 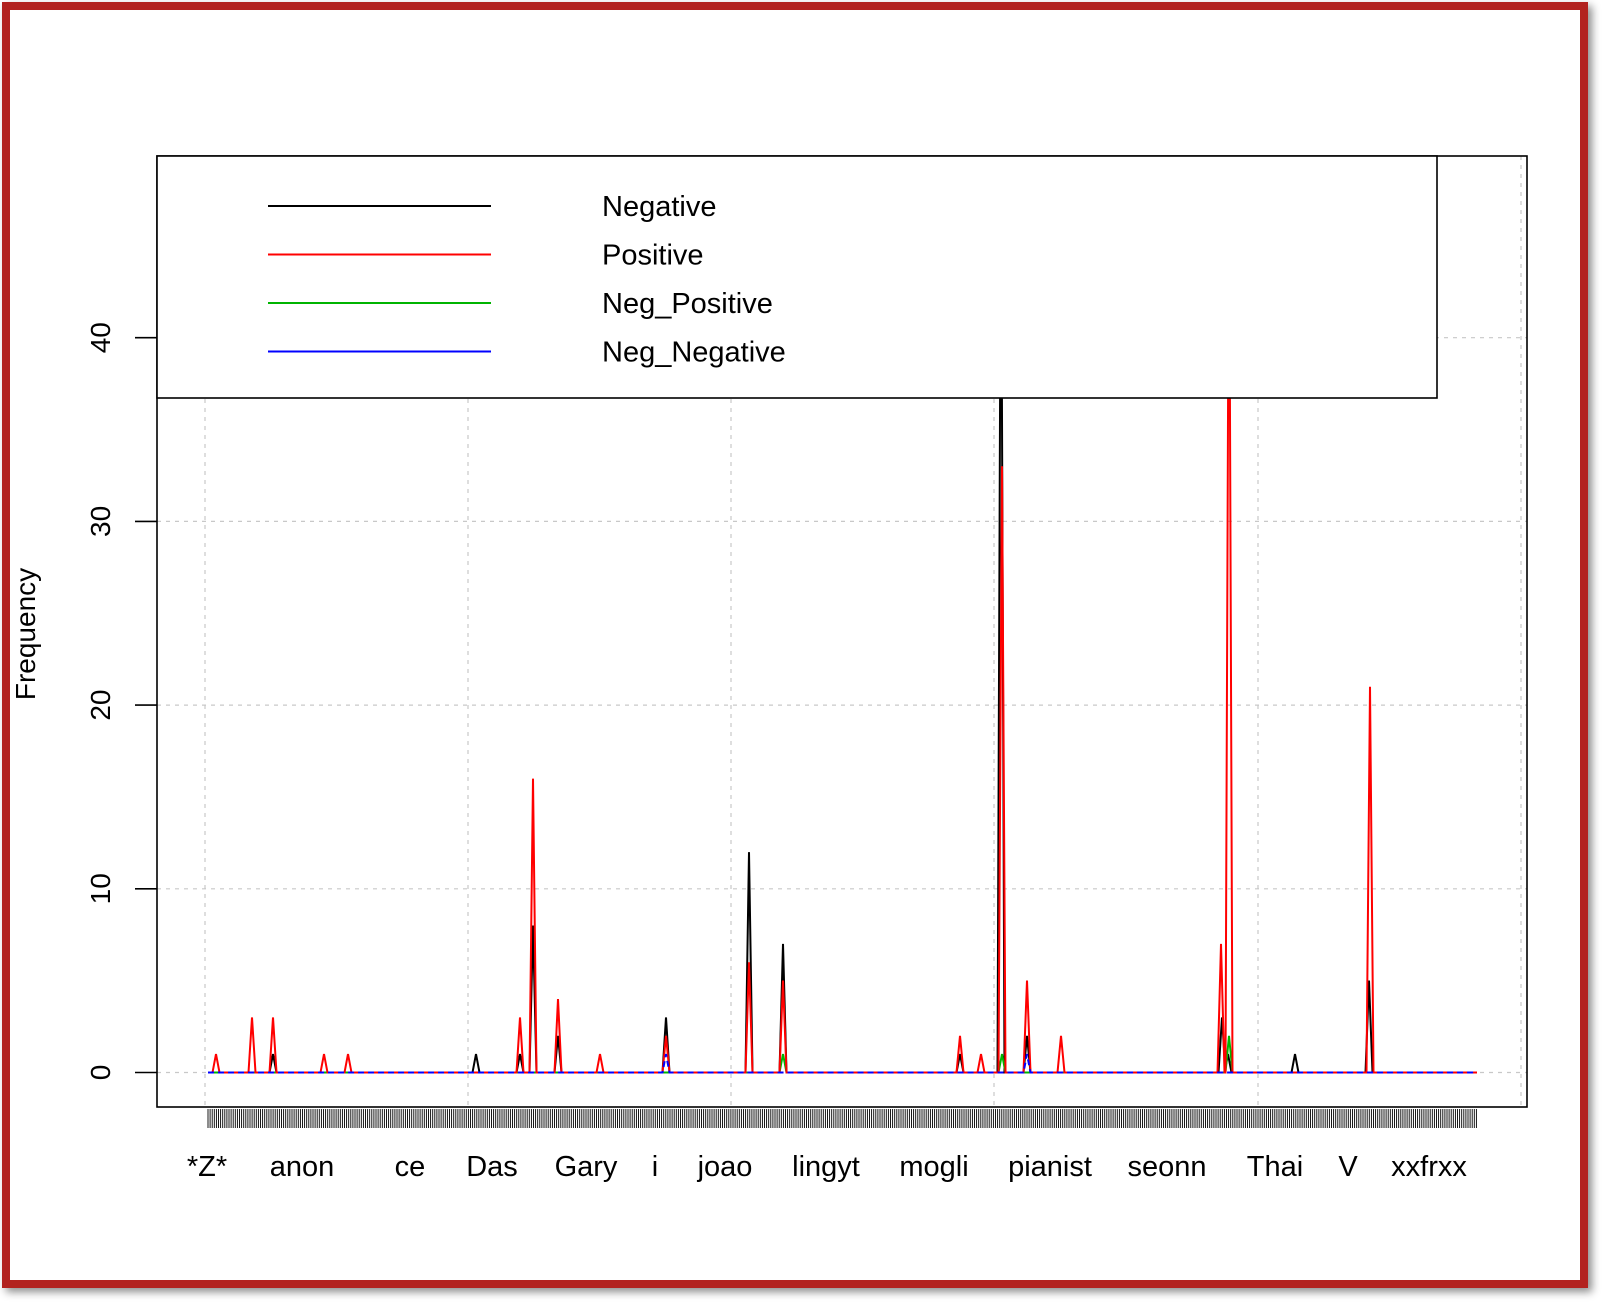 I want to click on series-line-neg-negative, so click(x=842, y=1063).